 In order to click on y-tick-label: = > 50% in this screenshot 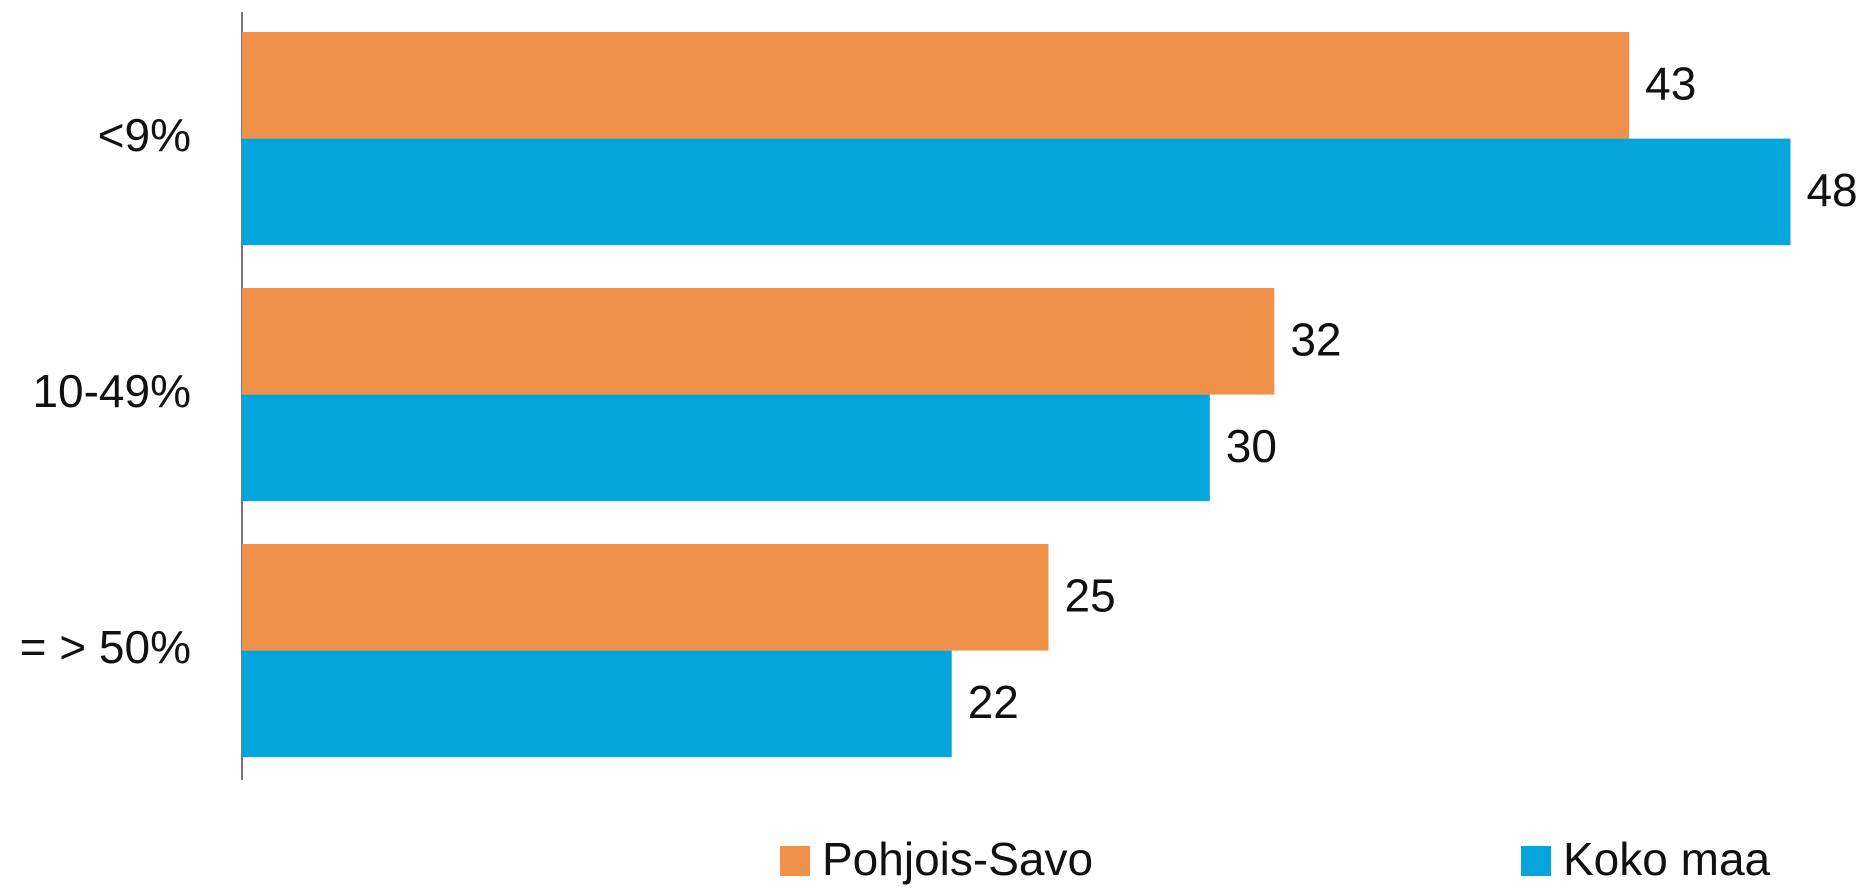, I will do `click(105, 647)`.